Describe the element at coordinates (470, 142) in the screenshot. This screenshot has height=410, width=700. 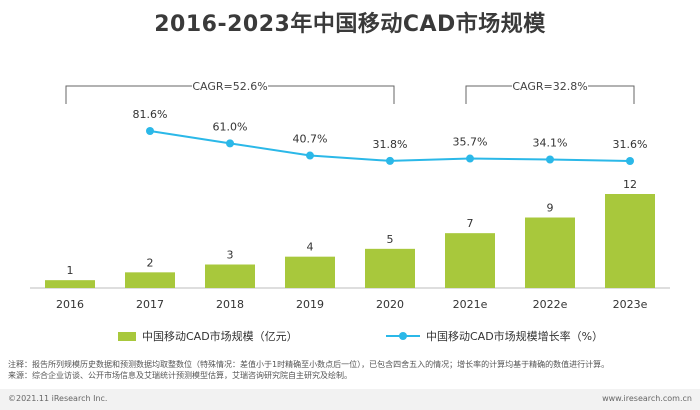
I see `growth-value-label: 35.7%` at that location.